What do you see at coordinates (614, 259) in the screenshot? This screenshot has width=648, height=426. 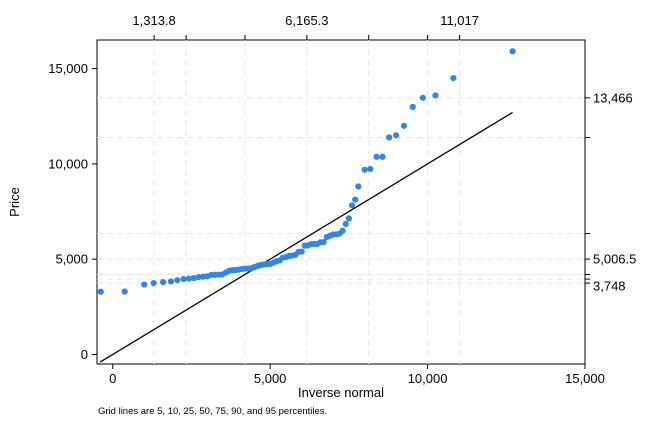 I see `right-tick-label: 5,006.5` at bounding box center [614, 259].